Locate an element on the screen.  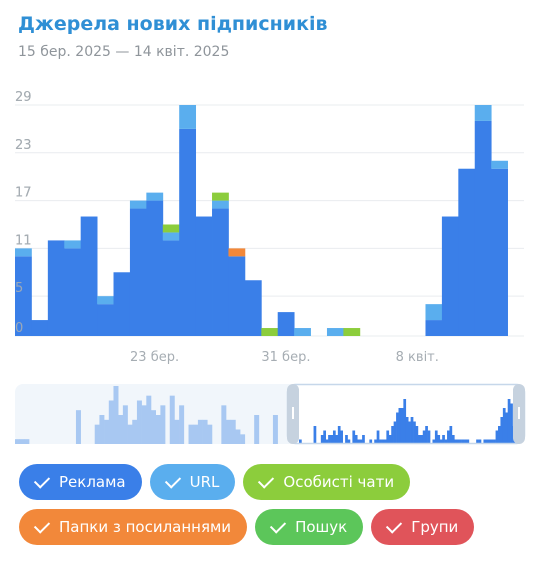
legend-chip-label: Папки з посиланнями is located at coordinates (145, 527).